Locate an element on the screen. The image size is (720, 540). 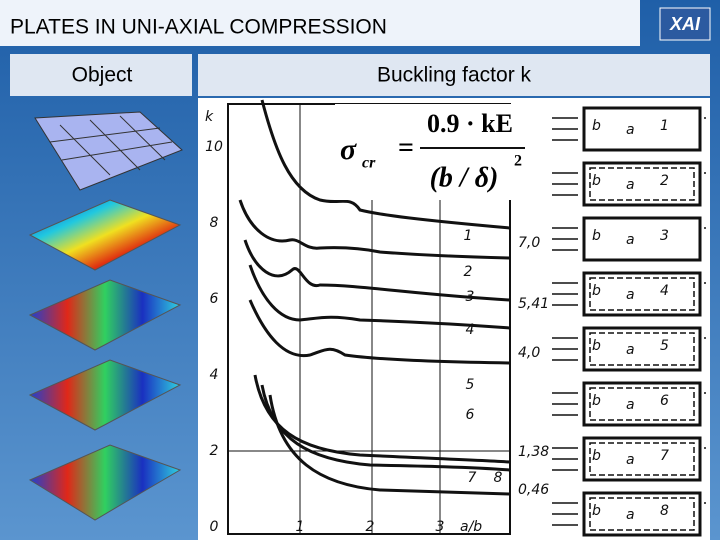
y-tick-label: 2 is located at coordinates (214, 451).